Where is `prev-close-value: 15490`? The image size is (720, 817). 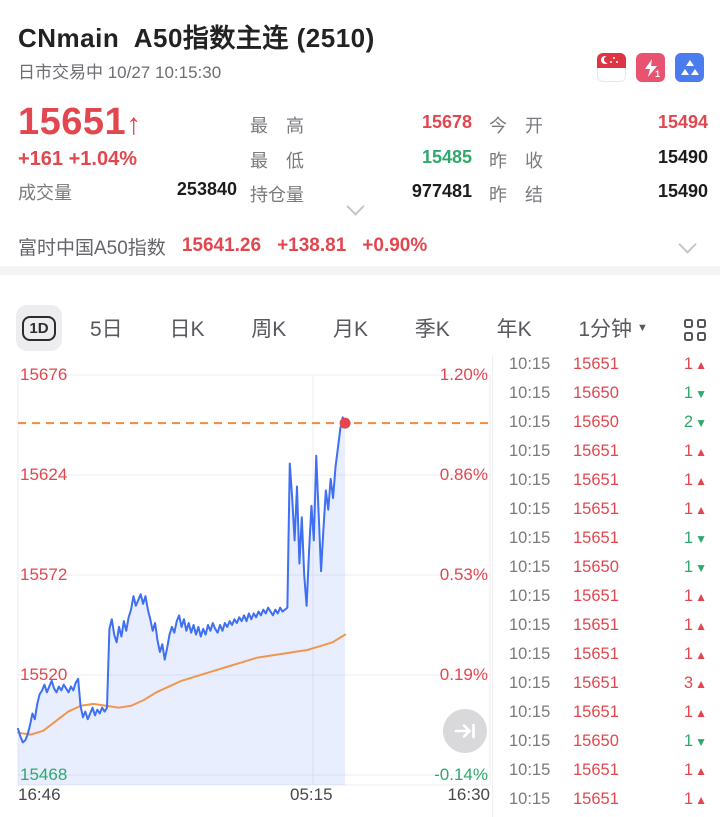
prev-close-value: 15490 is located at coordinates (682, 157).